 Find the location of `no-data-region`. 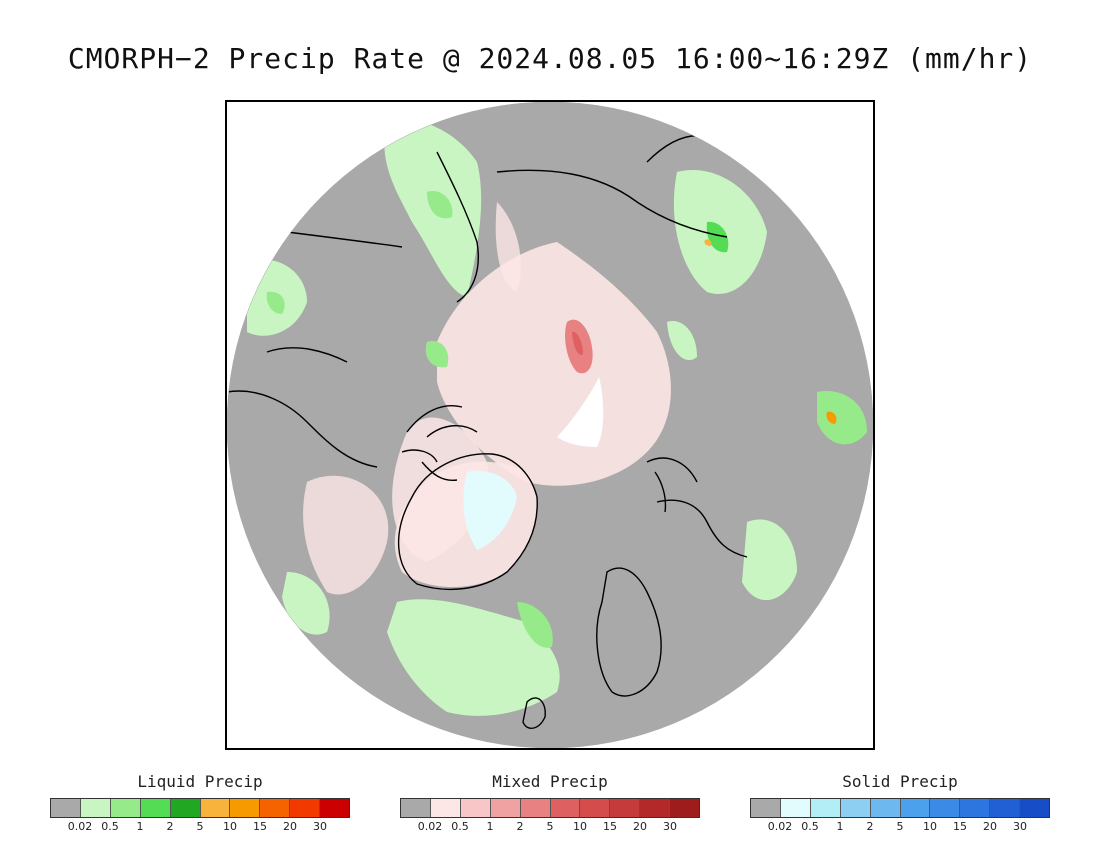

no-data-region is located at coordinates (580, 412).